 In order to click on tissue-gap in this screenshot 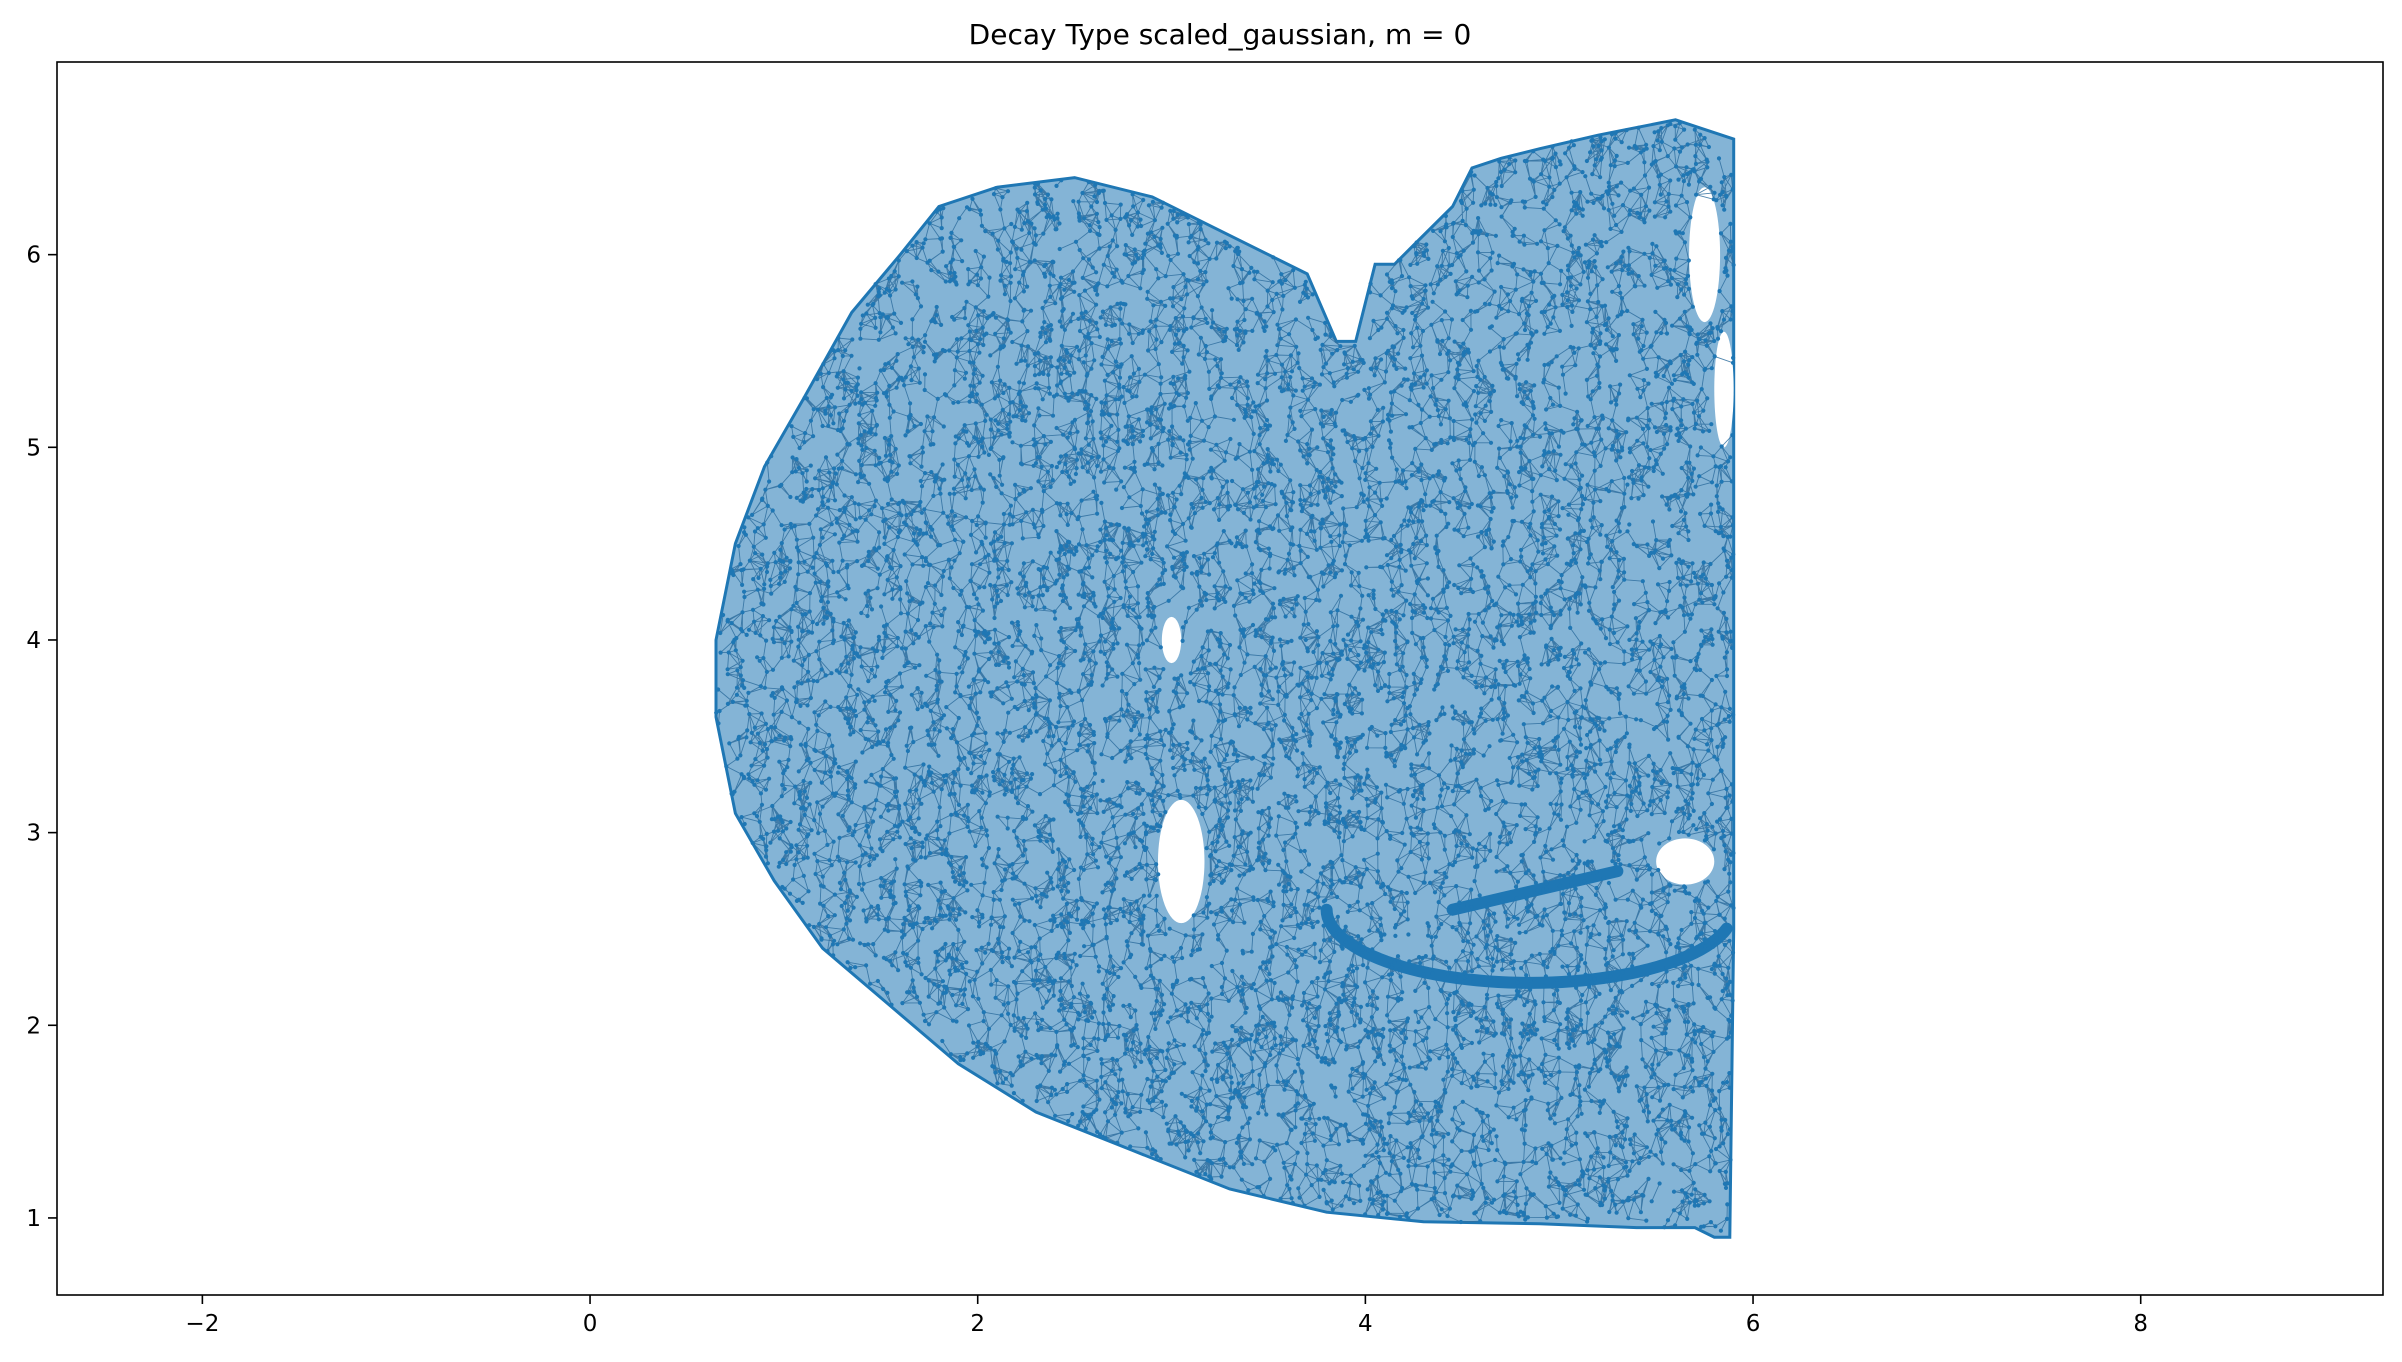, I will do `click(1685, 861)`.